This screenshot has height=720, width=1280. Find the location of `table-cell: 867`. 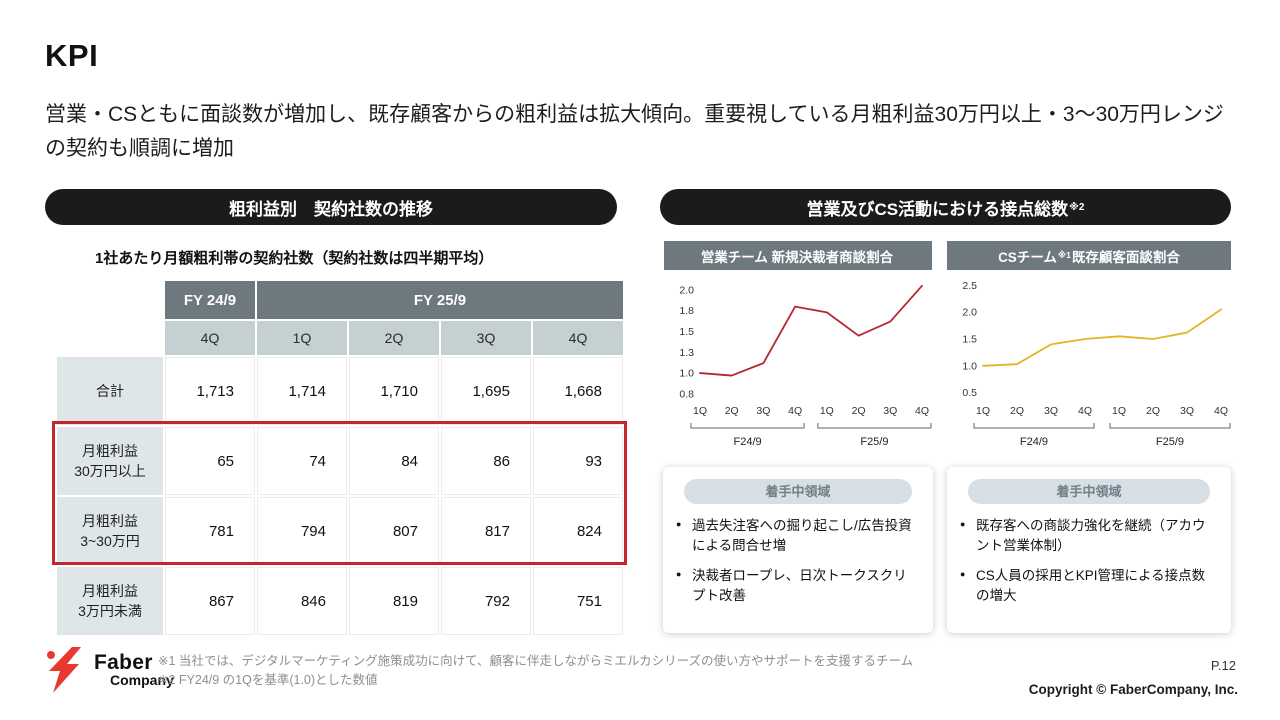

table-cell: 867 is located at coordinates (210, 601).